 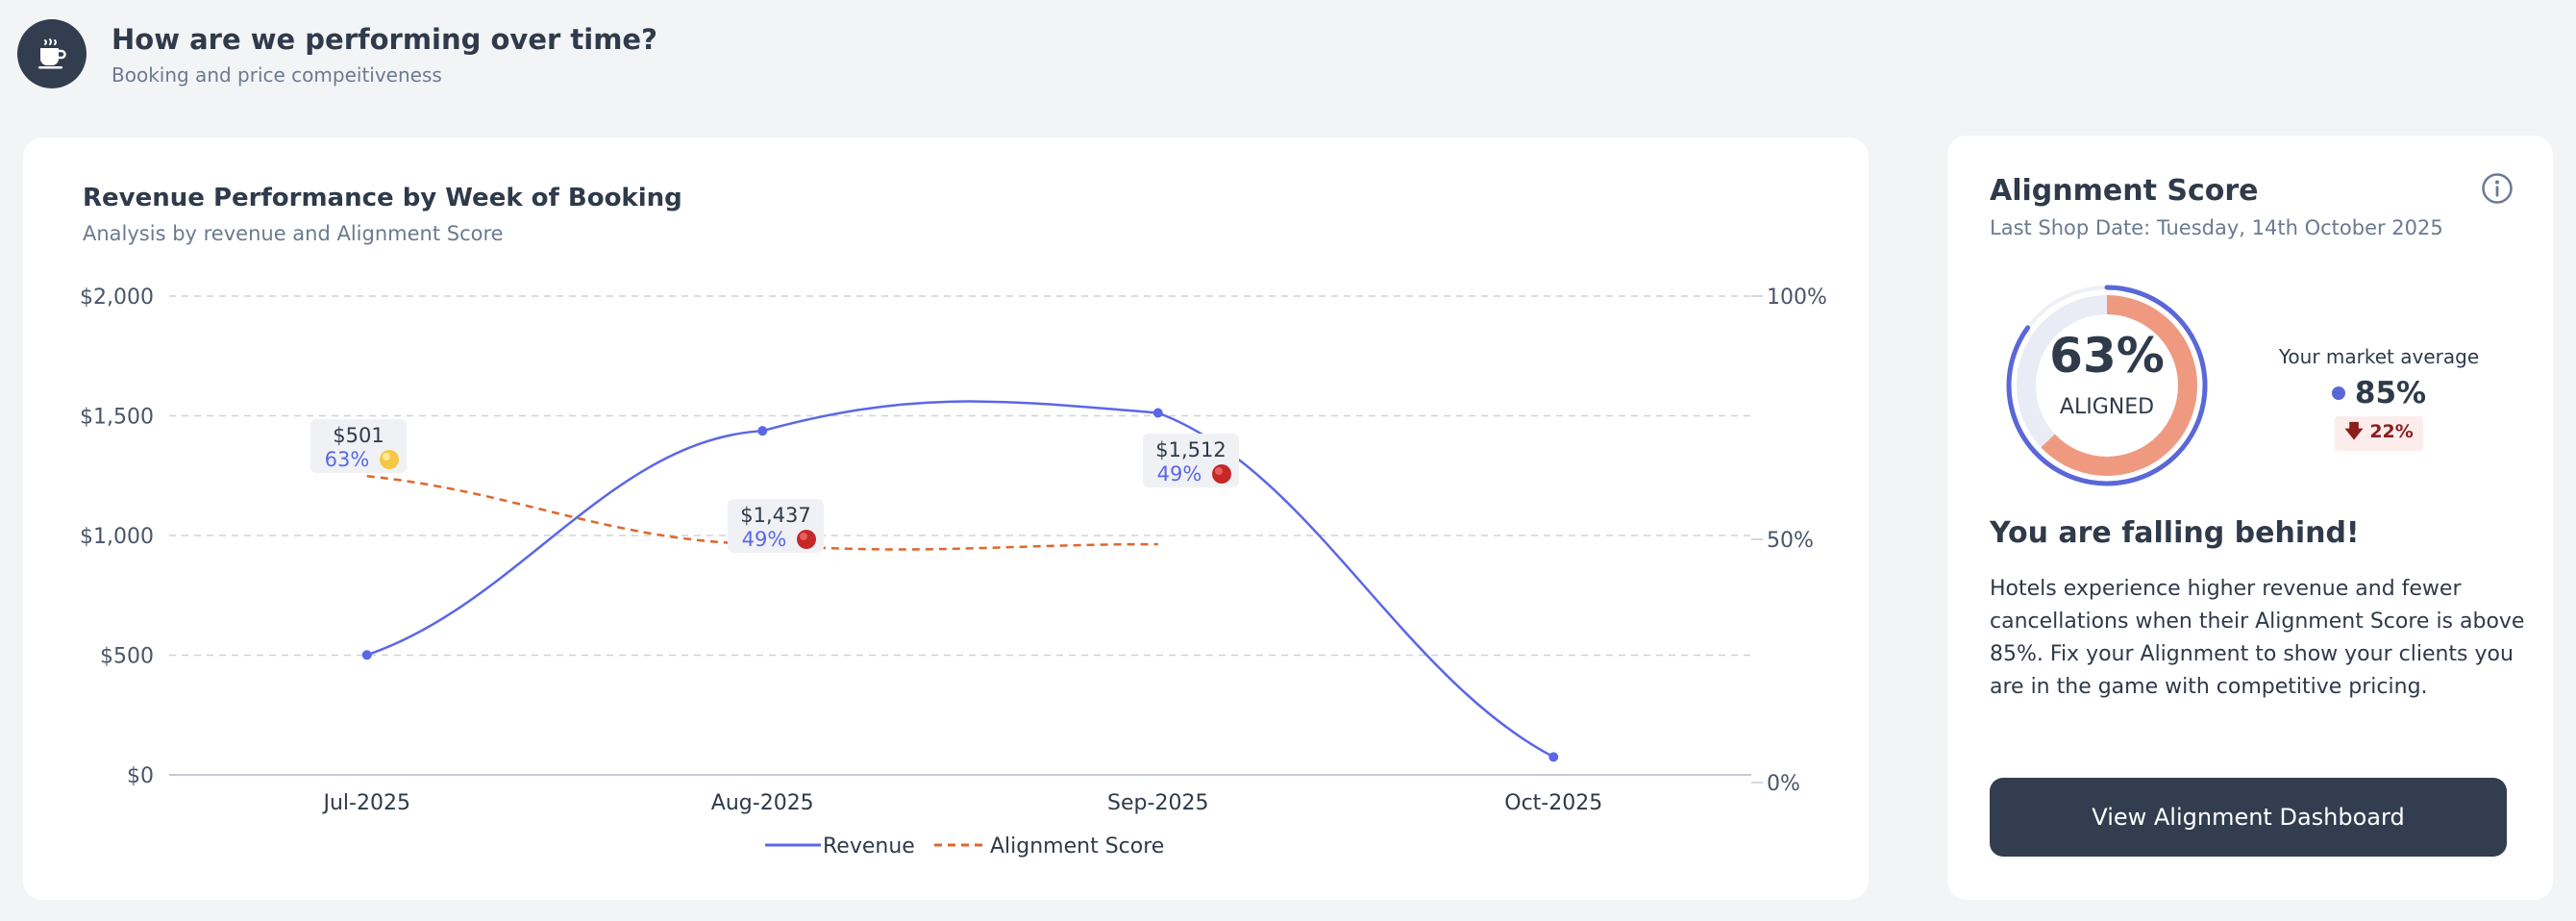 I want to click on chart-title: Revenue Performance by Week of Booking, so click(x=382, y=198).